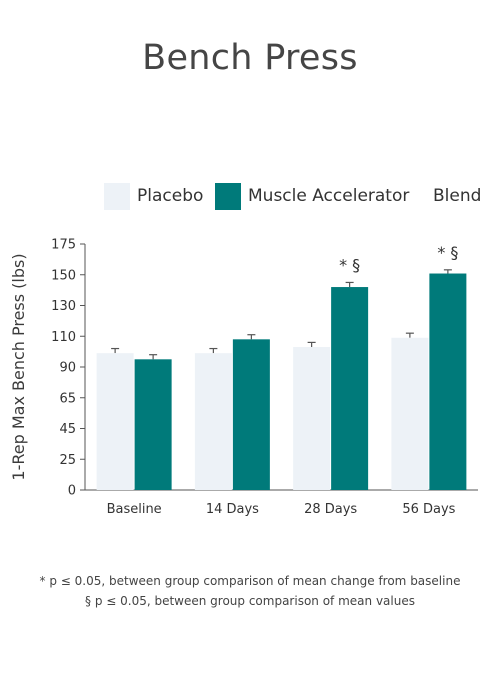  What do you see at coordinates (63, 245) in the screenshot?
I see `y-tick-label: 175` at bounding box center [63, 245].